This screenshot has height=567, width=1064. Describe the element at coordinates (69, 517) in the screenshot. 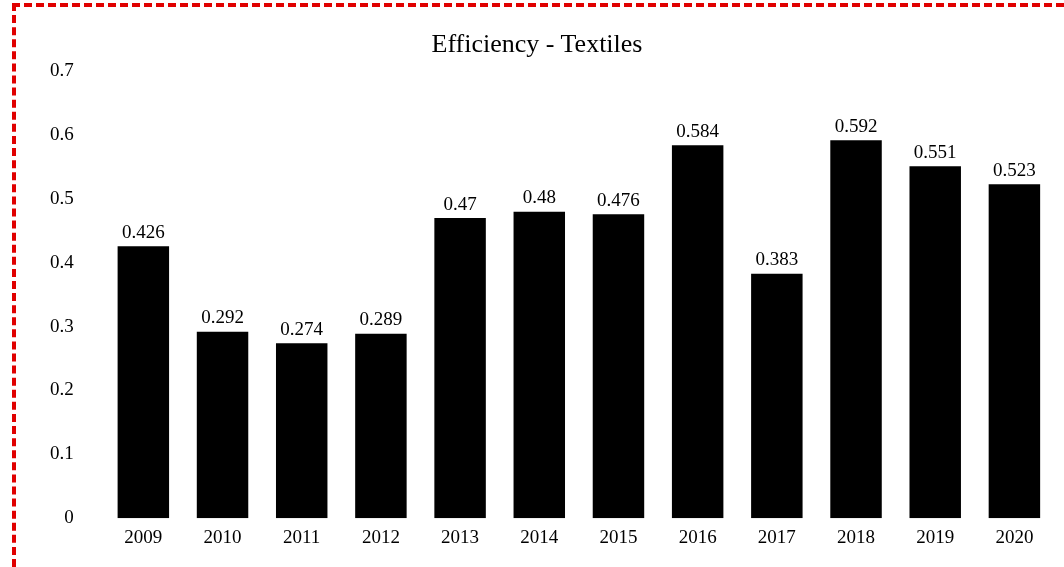

I see `y-tick-label: 0` at that location.